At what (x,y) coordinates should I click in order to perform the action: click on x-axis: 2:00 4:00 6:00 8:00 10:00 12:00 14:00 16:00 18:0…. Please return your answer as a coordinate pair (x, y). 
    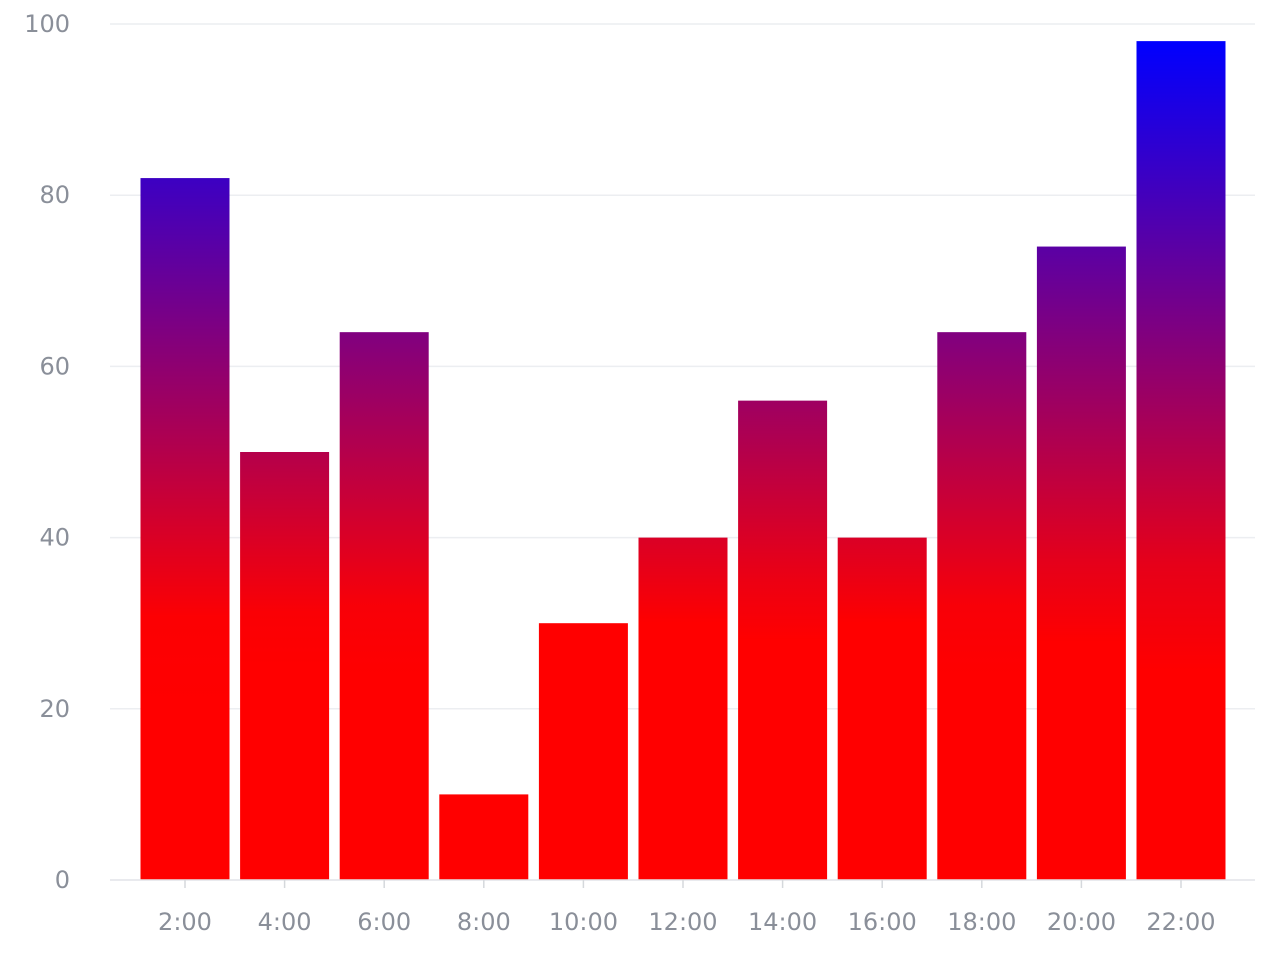
    Looking at the image, I should click on (682, 907).